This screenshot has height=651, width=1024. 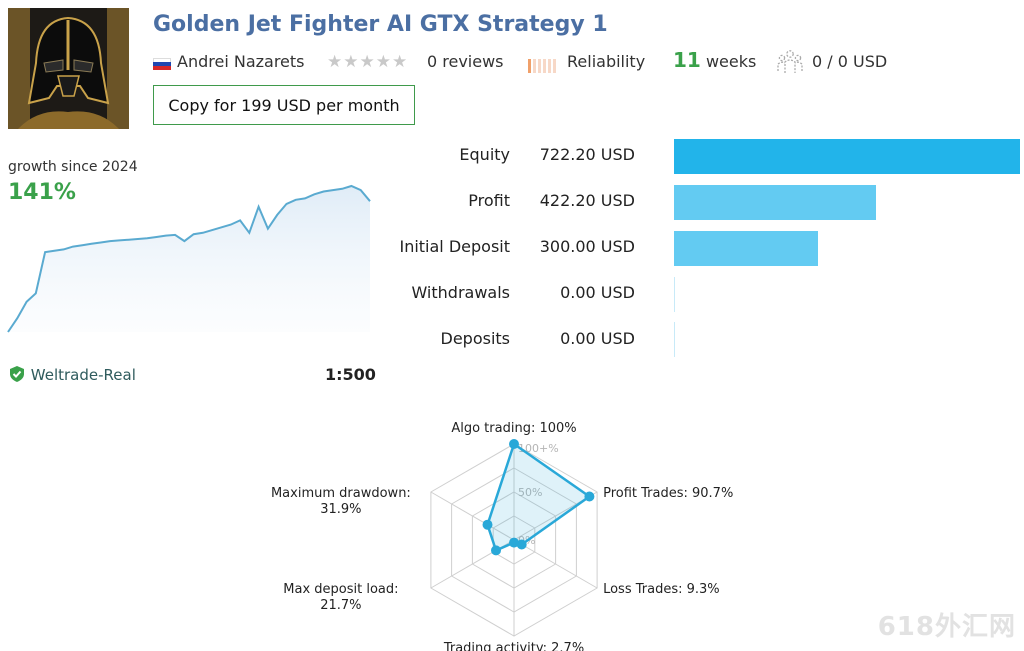 I want to click on weeks-label: weeks, so click(x=731, y=61).